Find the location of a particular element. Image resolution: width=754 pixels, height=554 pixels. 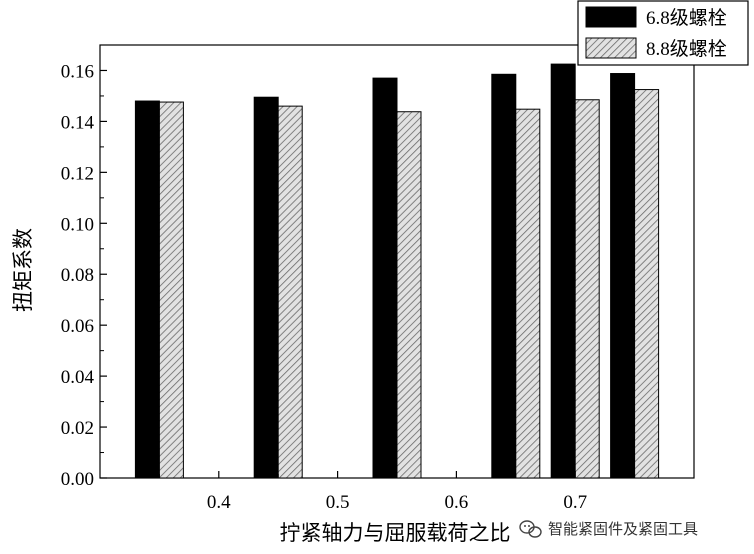

wechat-icon is located at coordinates (530, 529).